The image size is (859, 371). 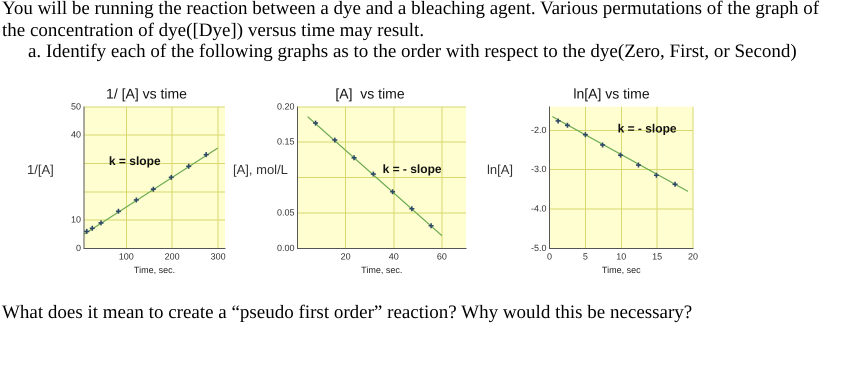 I want to click on y-tick-label: -4.0, so click(x=538, y=209).